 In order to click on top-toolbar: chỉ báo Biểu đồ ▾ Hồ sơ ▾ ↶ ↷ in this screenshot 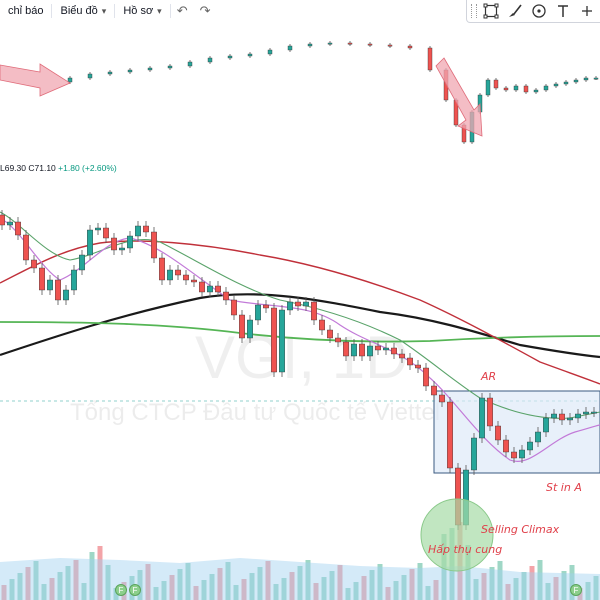, I will do `click(300, 11)`.